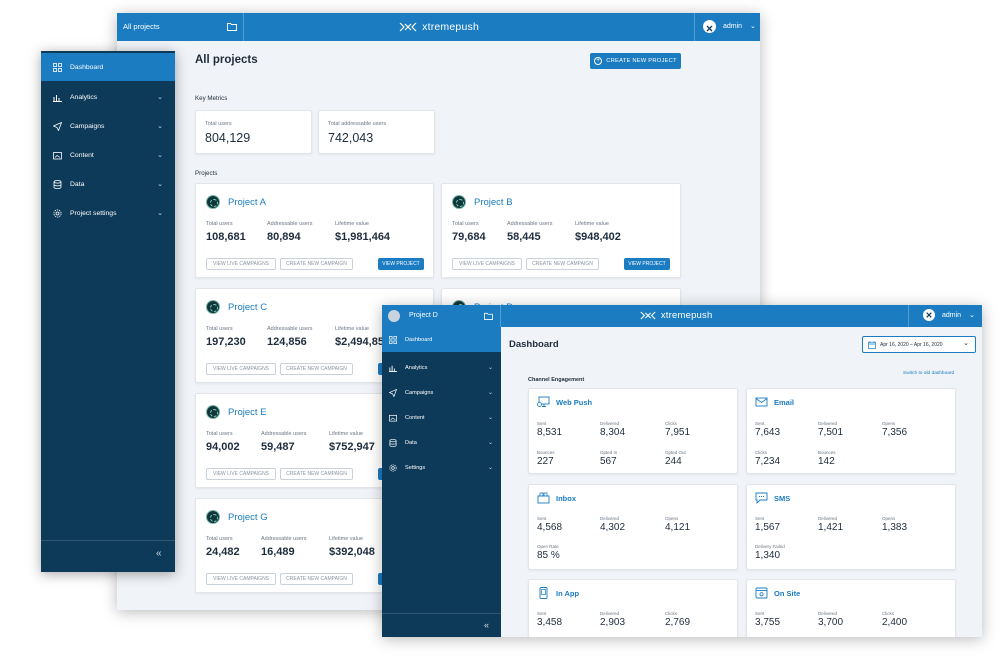  Describe the element at coordinates (678, 622) in the screenshot. I see `metric-value: 2,769` at that location.